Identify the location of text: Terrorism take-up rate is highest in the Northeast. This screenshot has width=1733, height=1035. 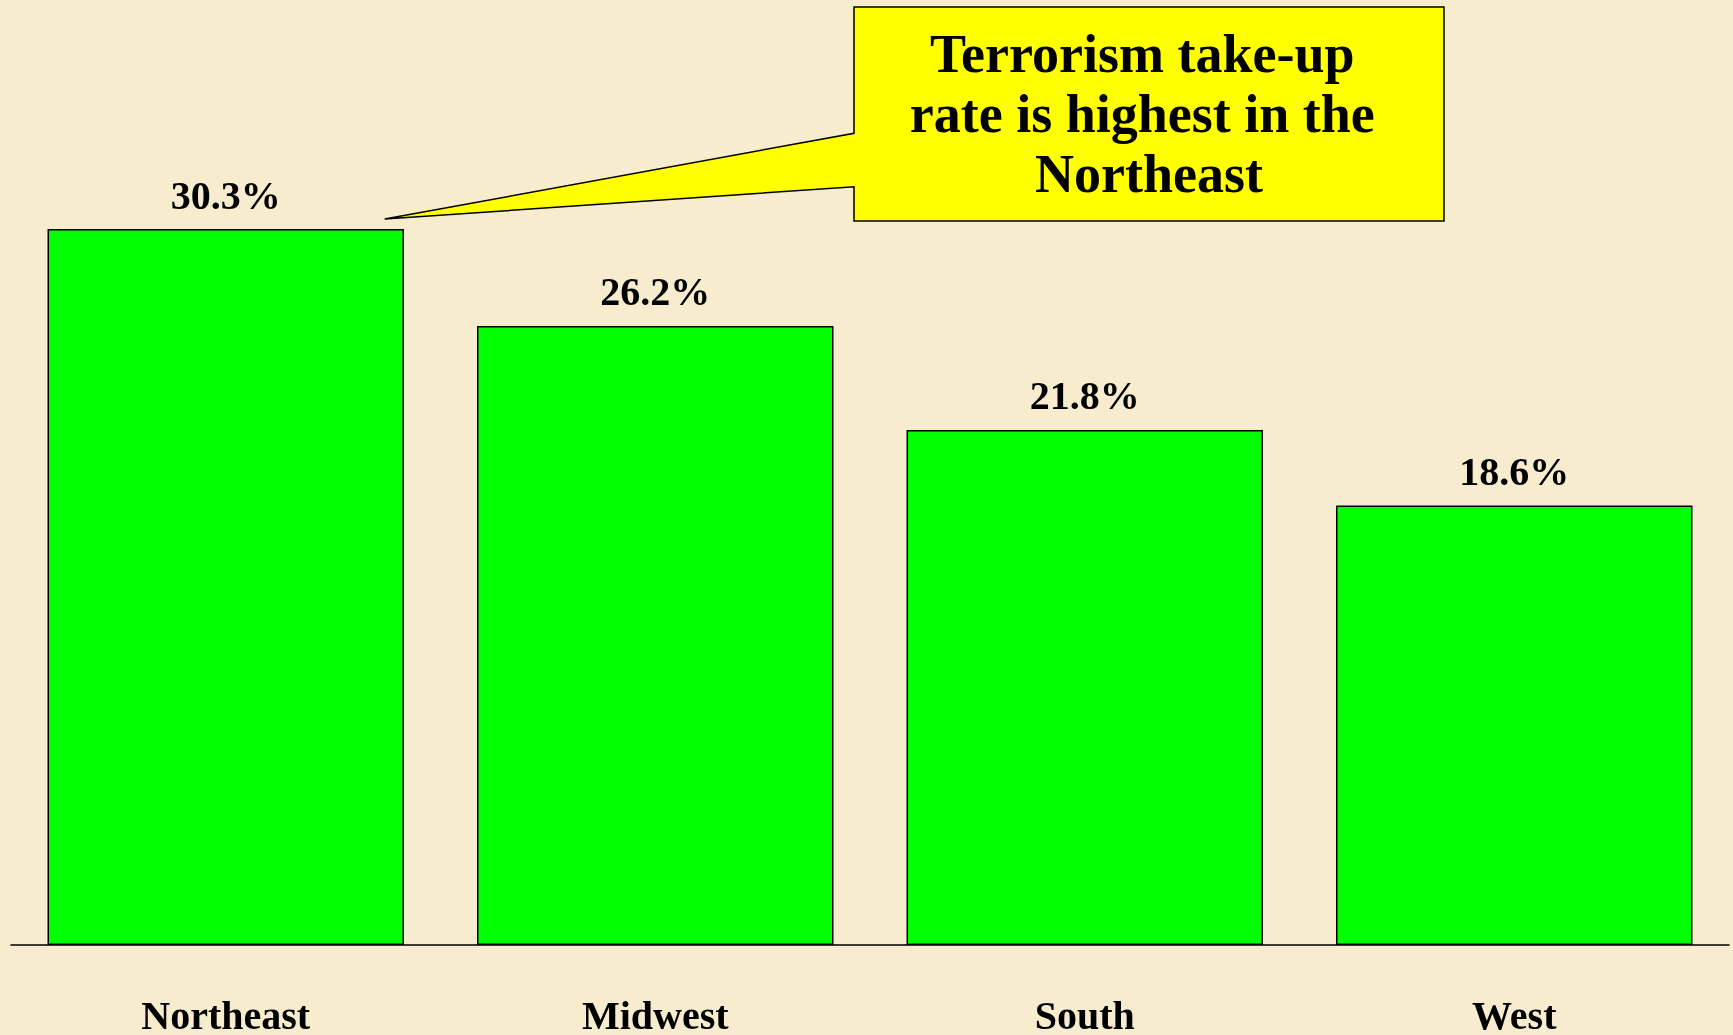
(1149, 114).